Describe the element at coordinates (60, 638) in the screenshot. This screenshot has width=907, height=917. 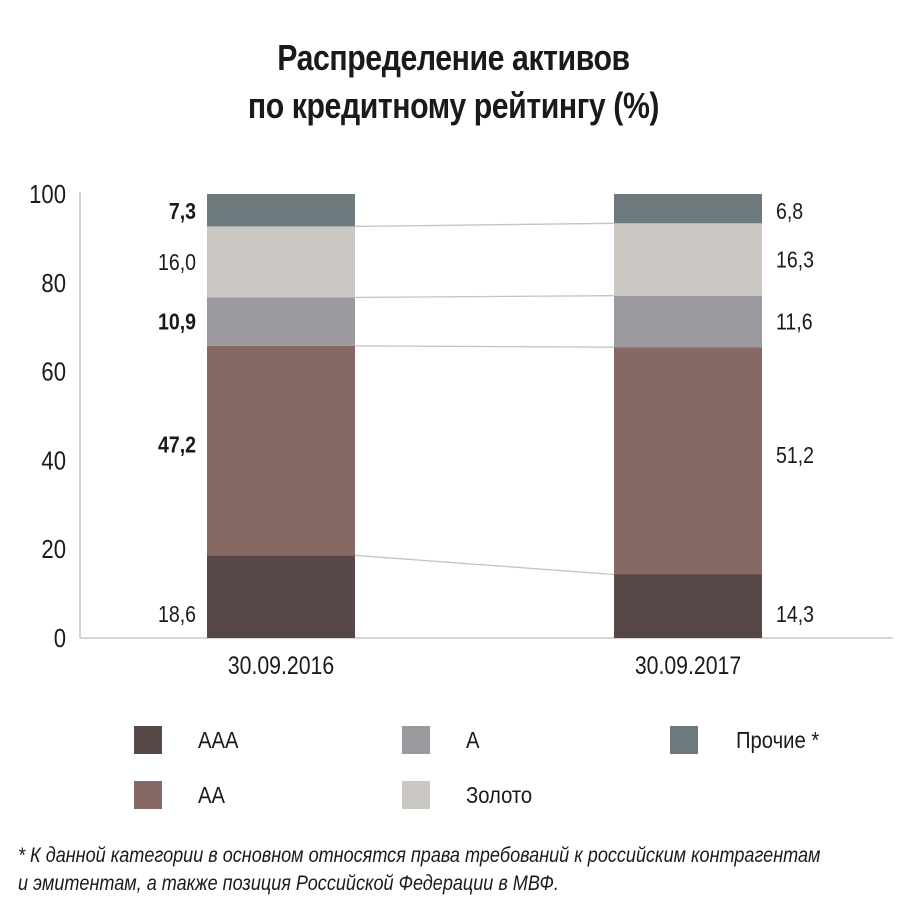
I see `y-tick-label-0: 0` at that location.